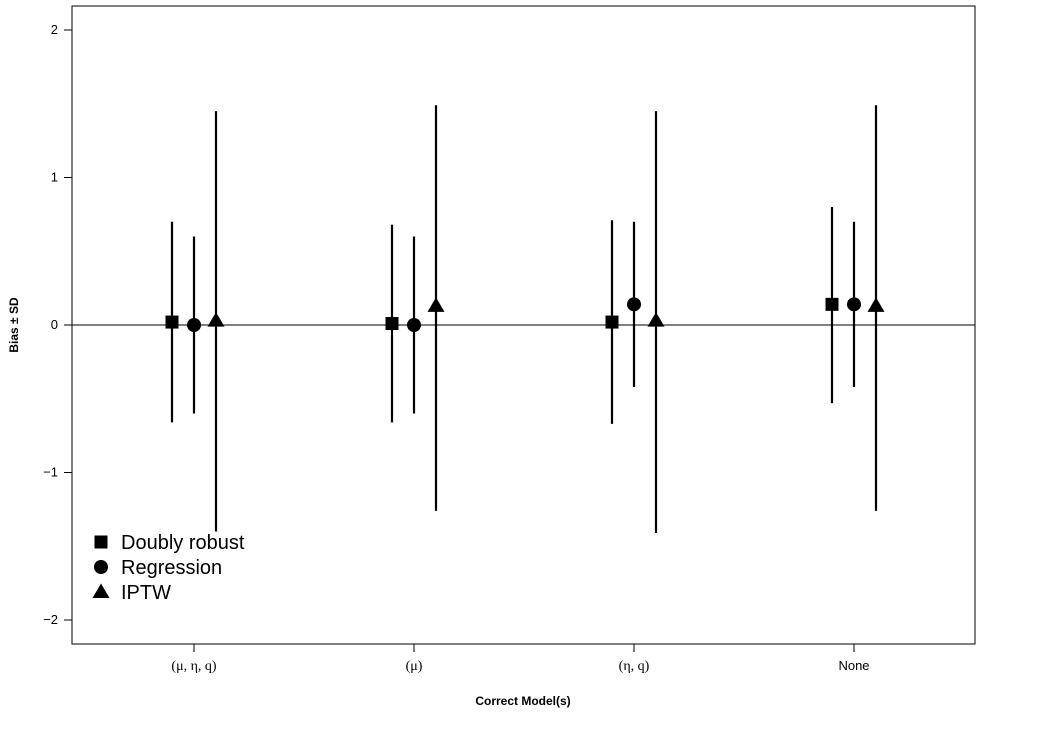 This screenshot has height=733, width=1047. I want to click on legend-label: Doubly robust, so click(183, 543).